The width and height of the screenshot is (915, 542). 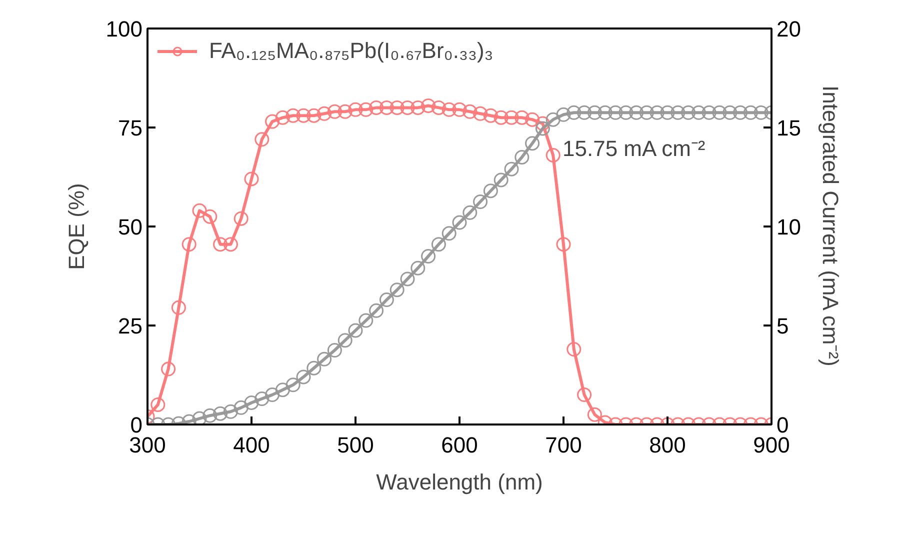 What do you see at coordinates (251, 445) in the screenshot?
I see `x-tick-label: 400` at bounding box center [251, 445].